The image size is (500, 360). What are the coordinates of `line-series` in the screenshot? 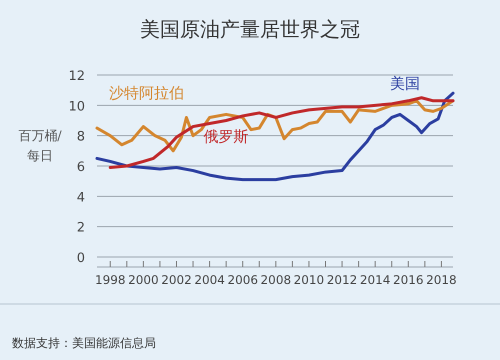 It's located at (275, 125).